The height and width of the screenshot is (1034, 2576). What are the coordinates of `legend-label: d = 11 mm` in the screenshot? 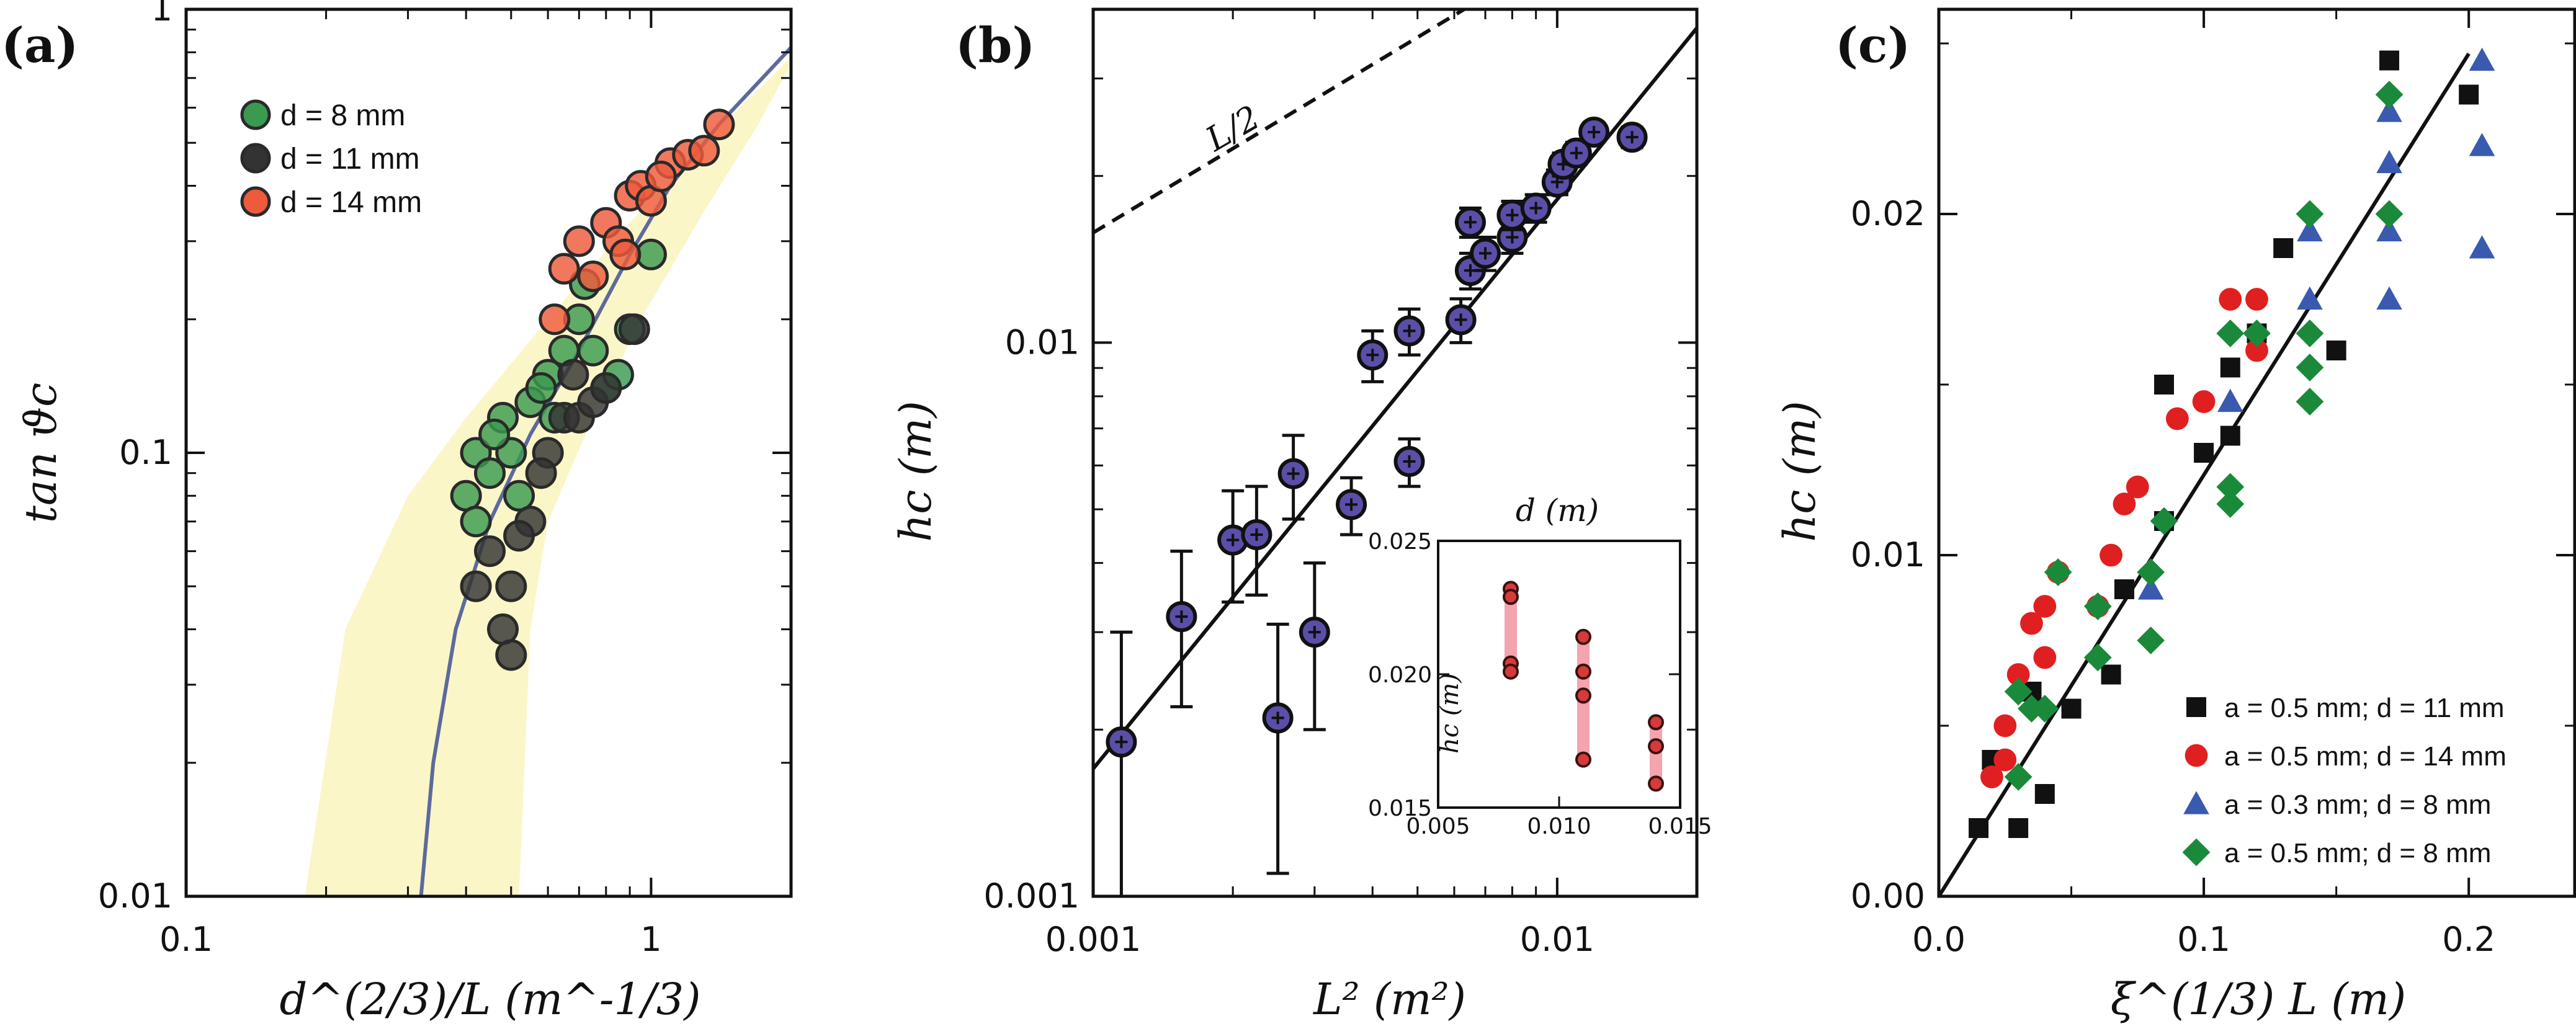 It's located at (350, 159).